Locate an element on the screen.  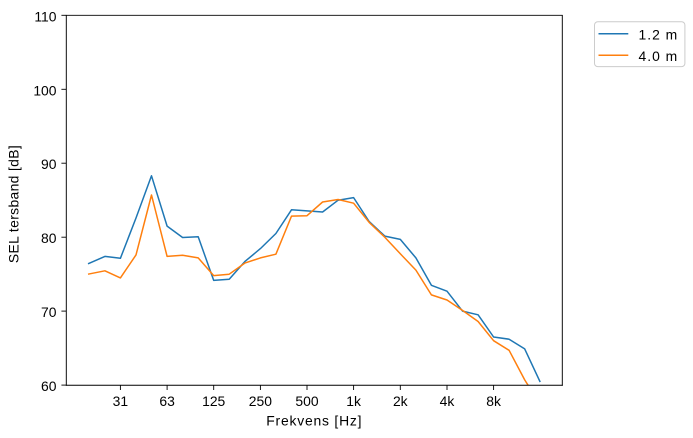
svg-text: 500 is located at coordinates (306, 401).